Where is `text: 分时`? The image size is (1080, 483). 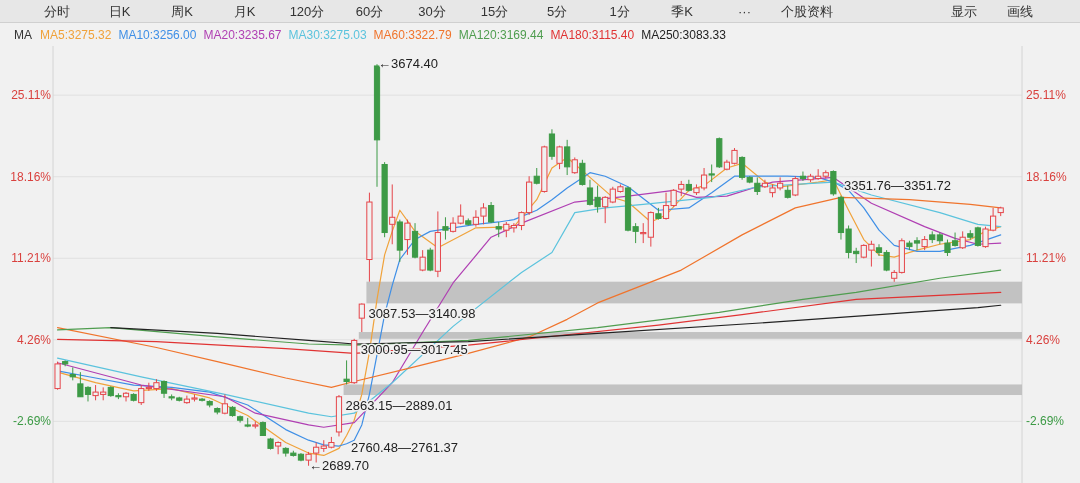 text: 分时 is located at coordinates (57, 11).